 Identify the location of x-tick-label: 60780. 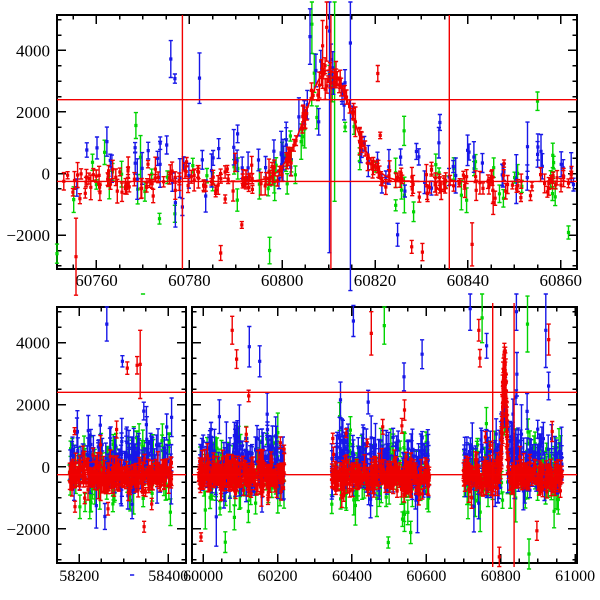
(189, 280).